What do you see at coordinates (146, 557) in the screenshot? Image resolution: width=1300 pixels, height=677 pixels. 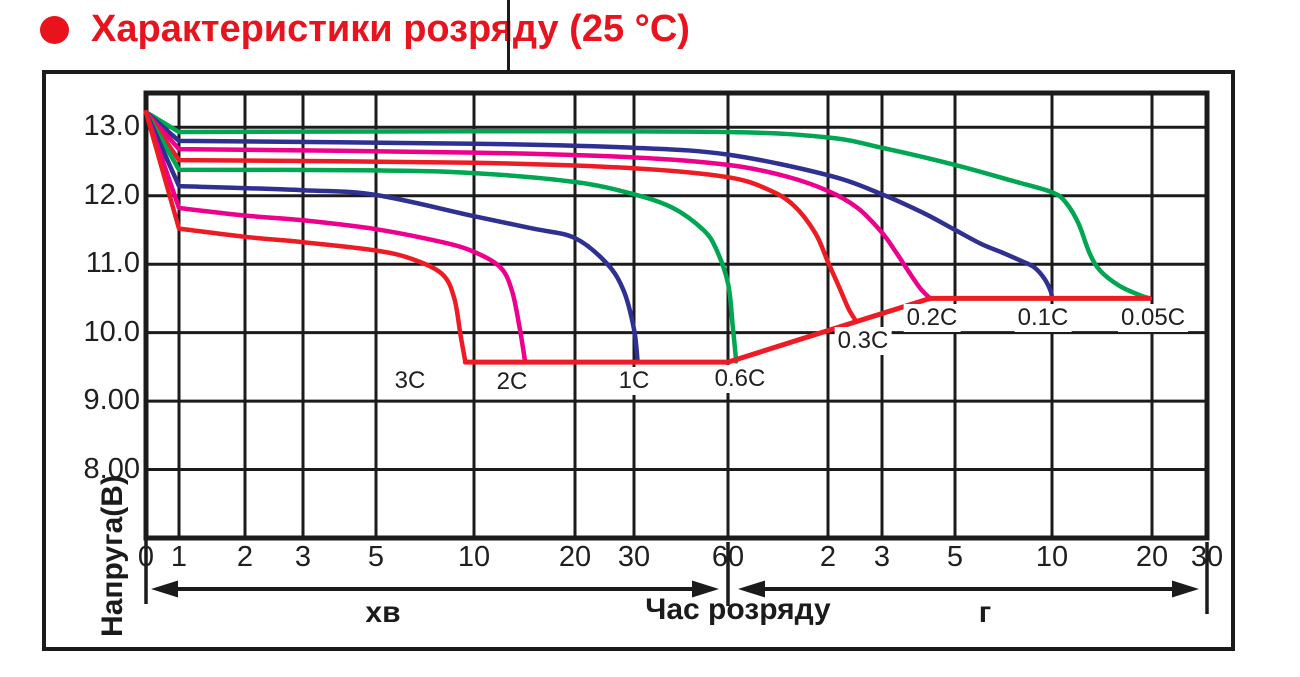 I see `x-tick-label: 0` at bounding box center [146, 557].